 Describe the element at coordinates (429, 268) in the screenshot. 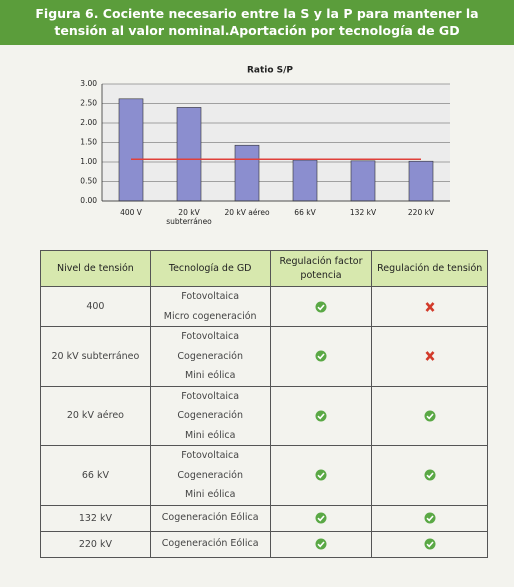

I see `column-header: Regulación de tensión` at that location.